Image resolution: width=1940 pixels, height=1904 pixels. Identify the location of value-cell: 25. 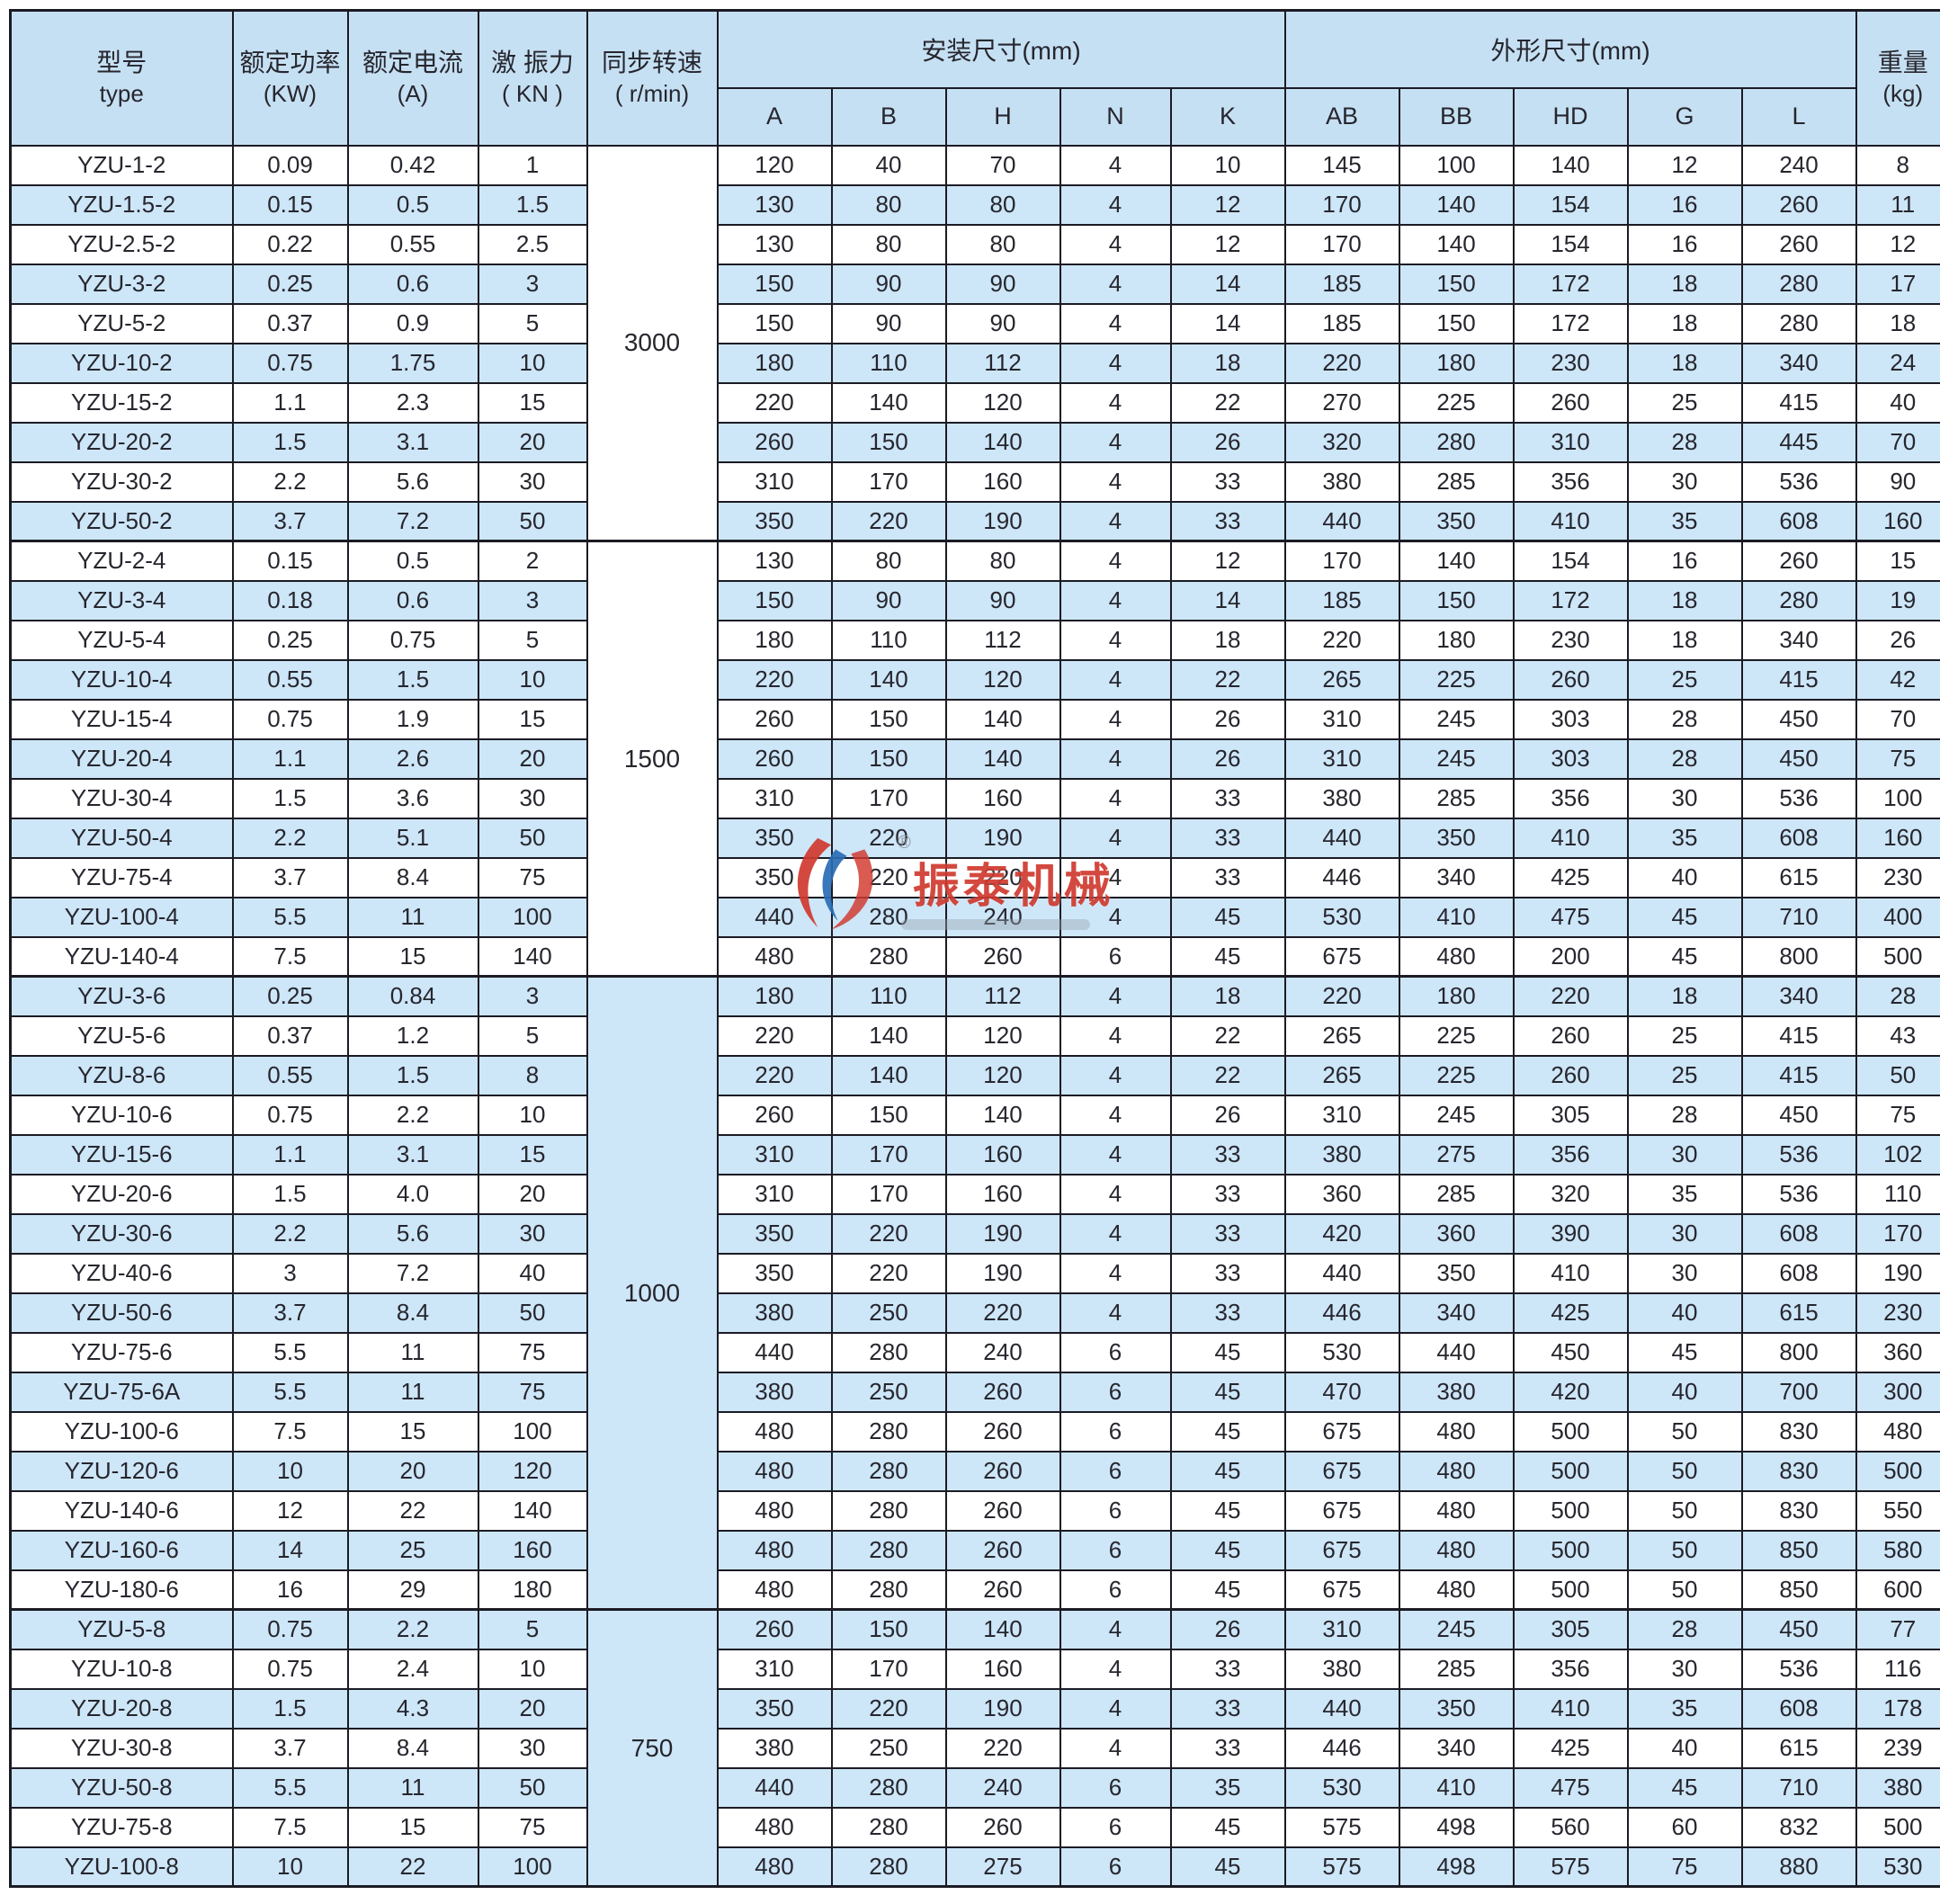
(413, 1550).